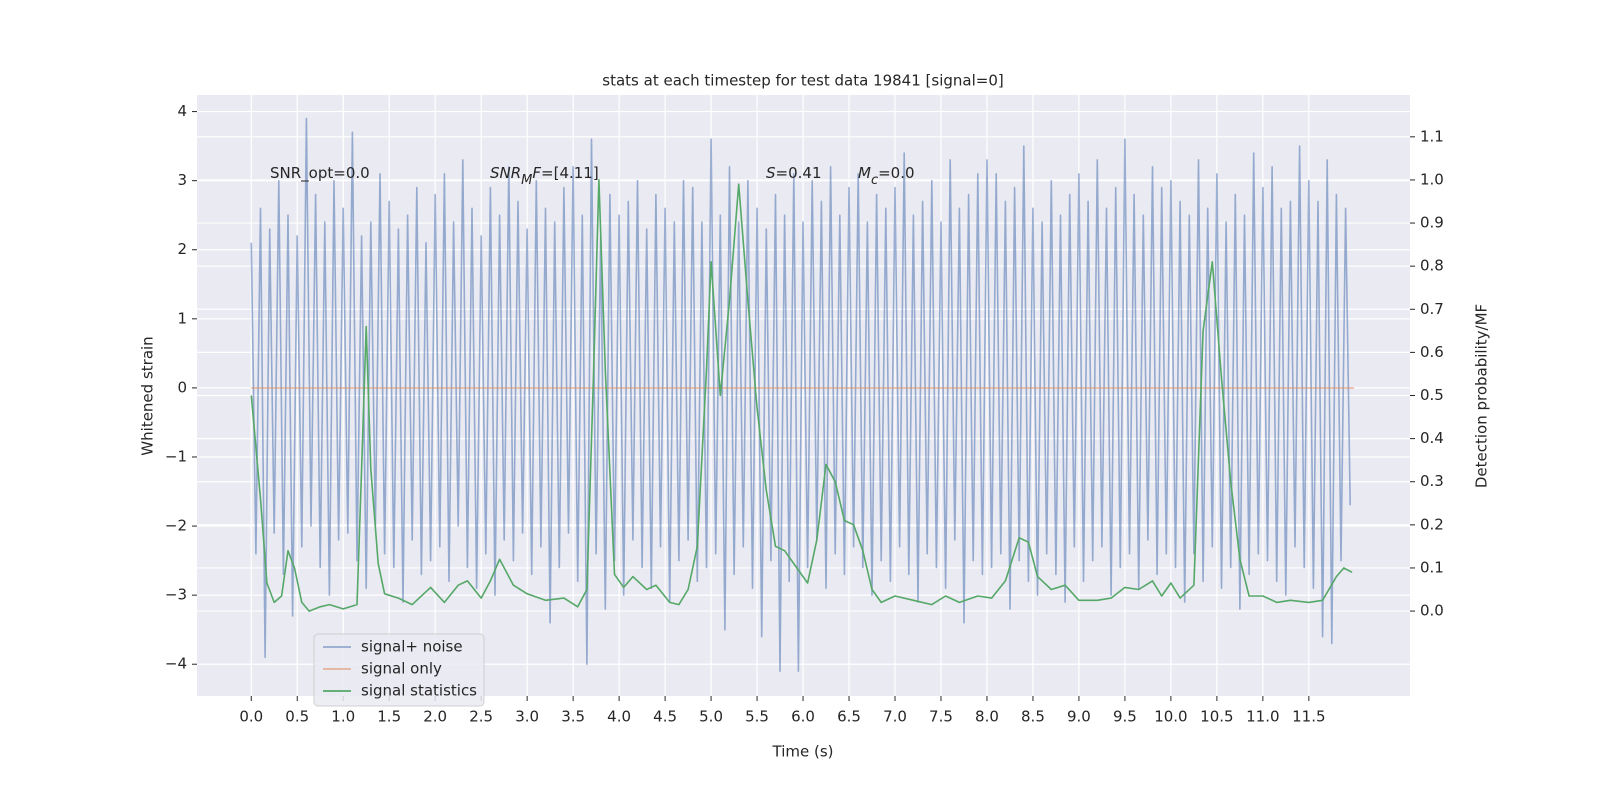  Describe the element at coordinates (1033, 717) in the screenshot. I see `x-tick-label: 8.5` at that location.